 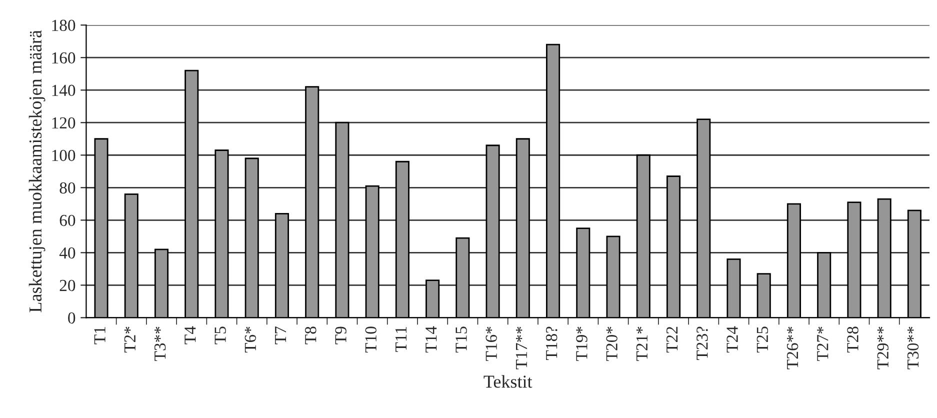 I want to click on y-axis-title: Laskettujen muokkaamistekojen määrä, so click(x=37, y=171).